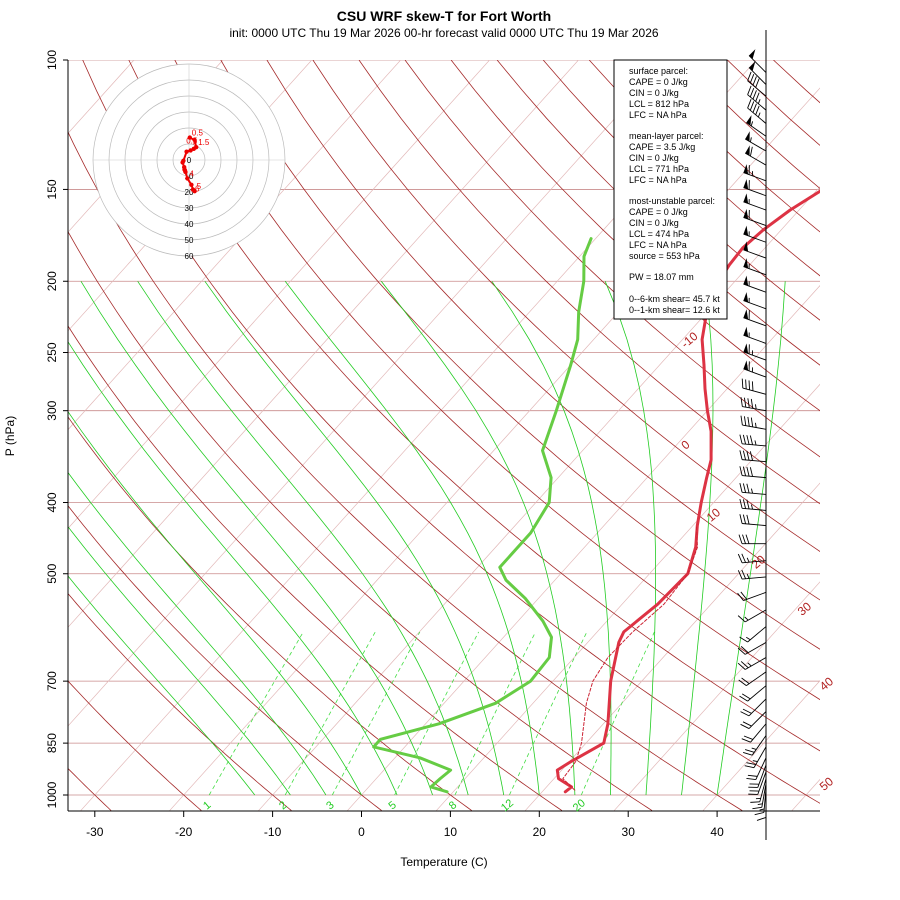 This screenshot has width=900, height=900. I want to click on stats-mu-cin: CIN = 0 J/kg, so click(654, 223).